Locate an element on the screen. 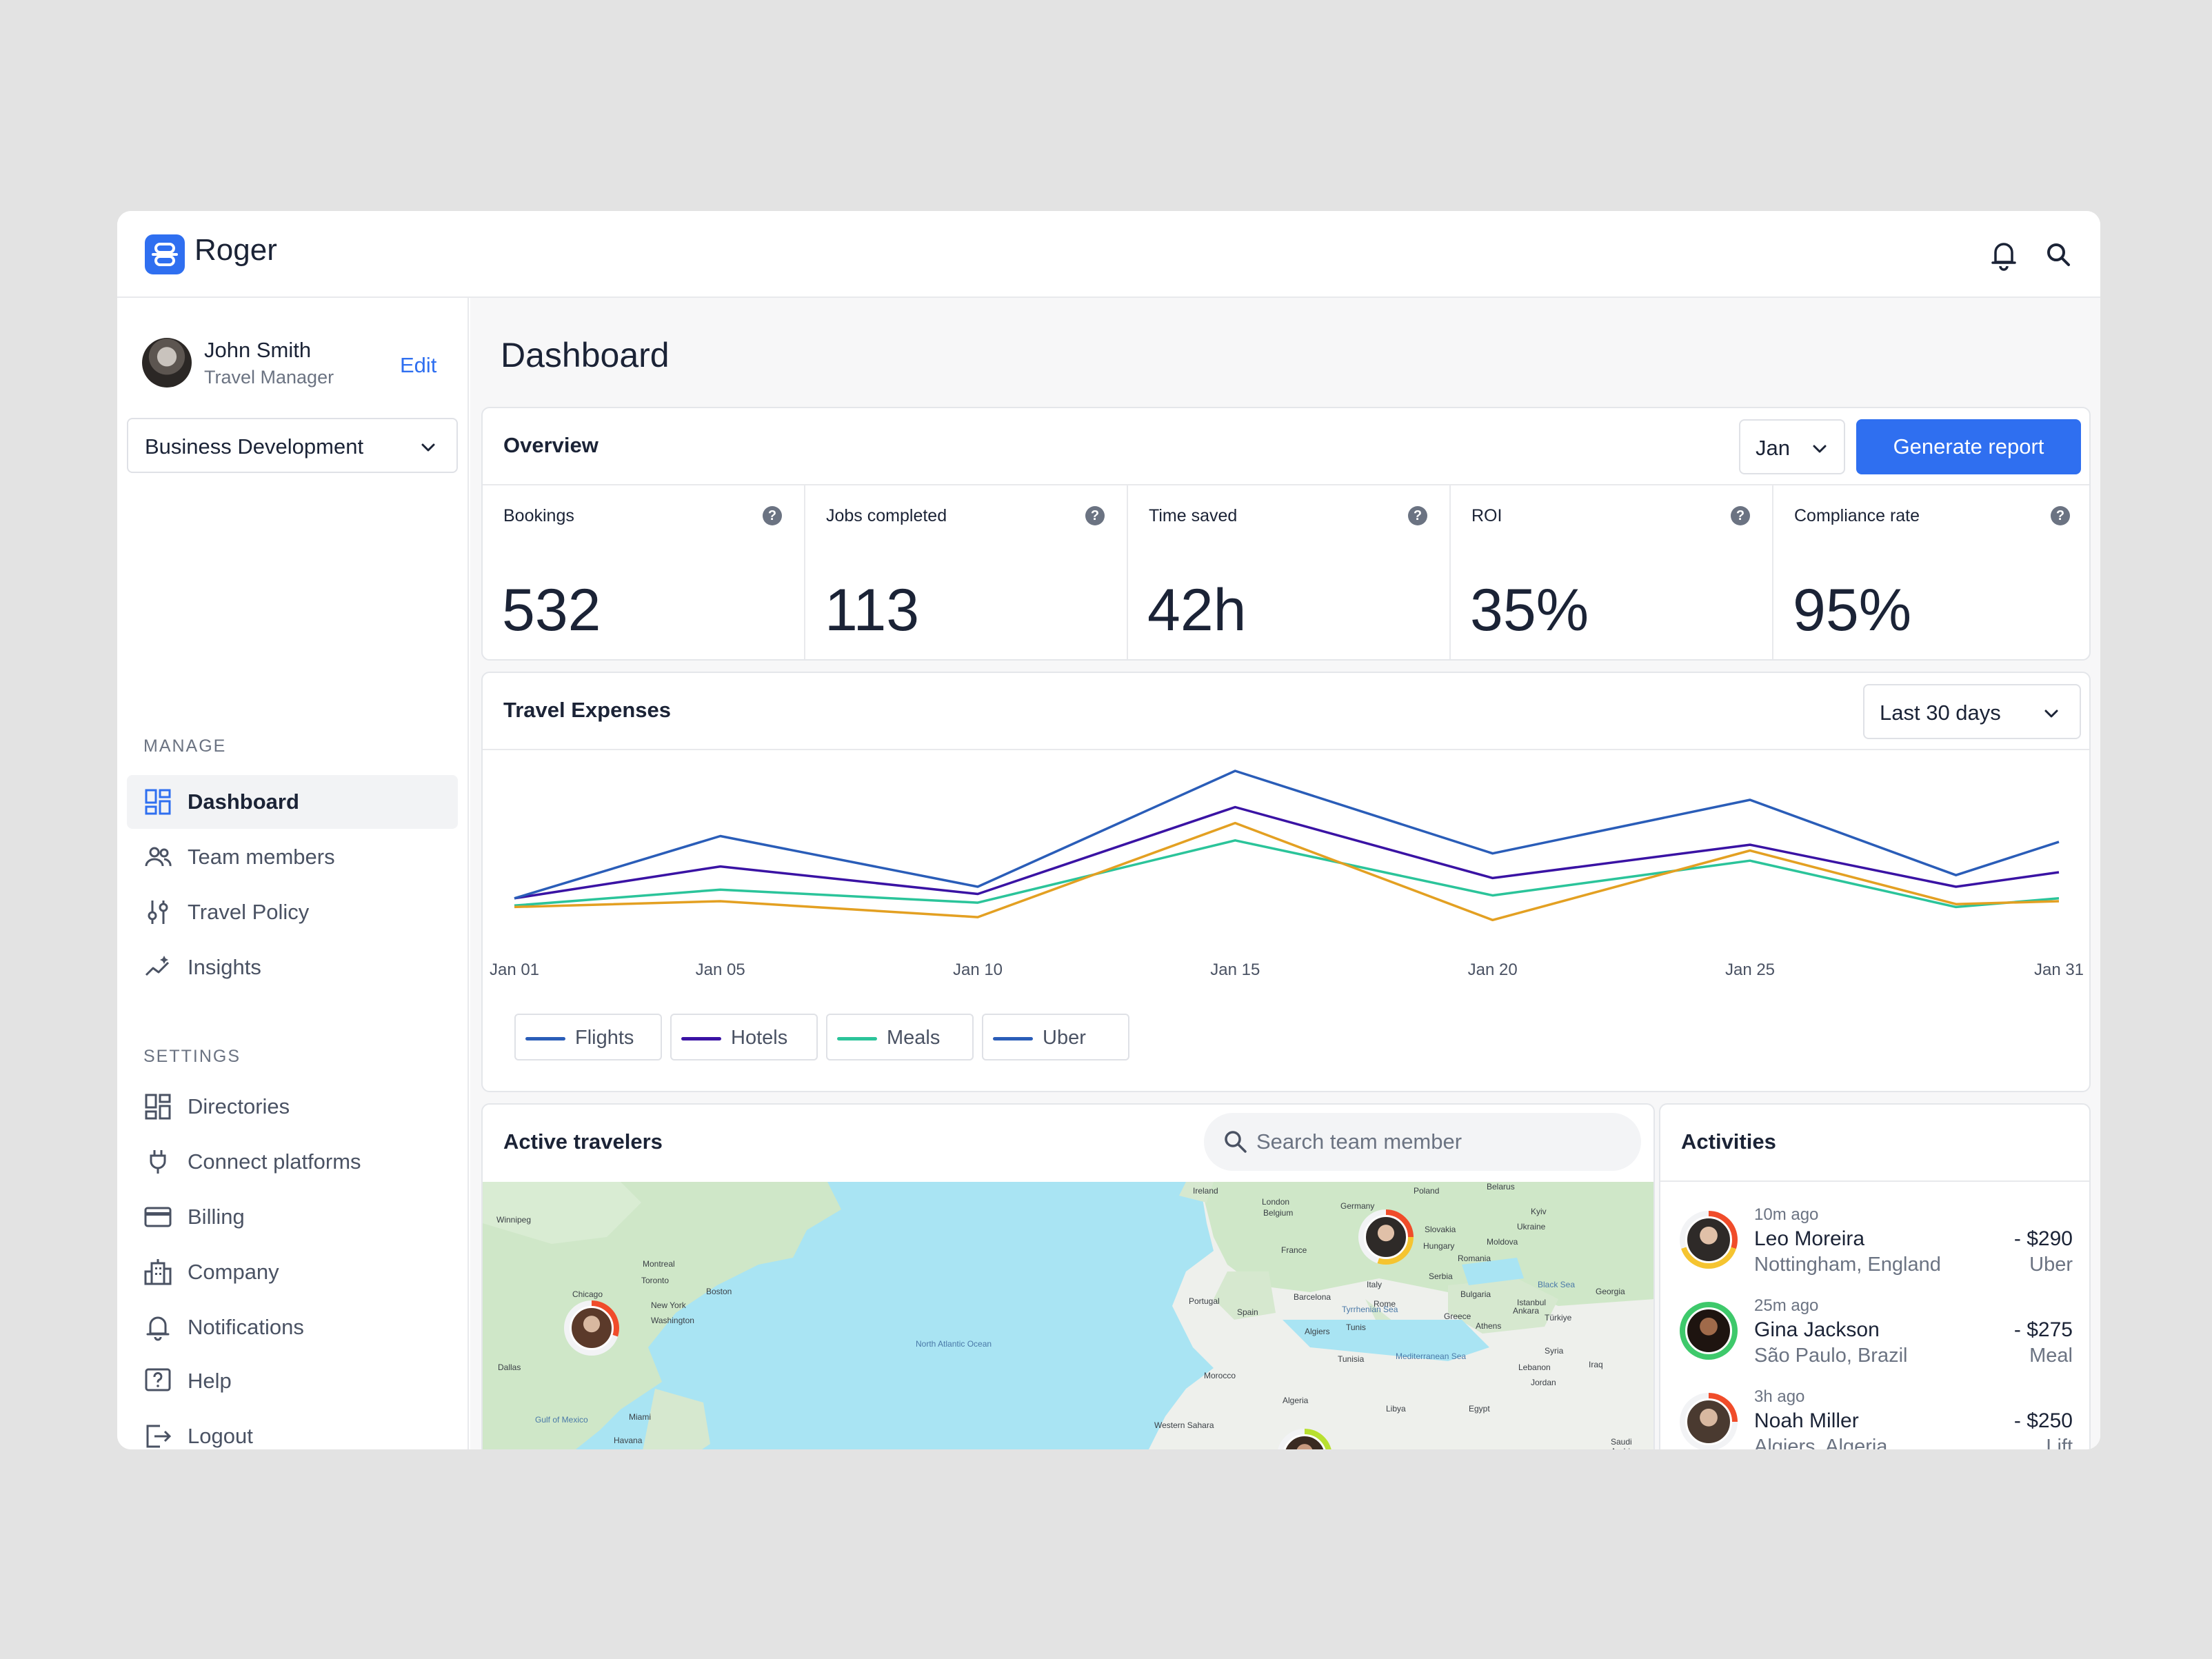  search-icon is located at coordinates (2059, 255).